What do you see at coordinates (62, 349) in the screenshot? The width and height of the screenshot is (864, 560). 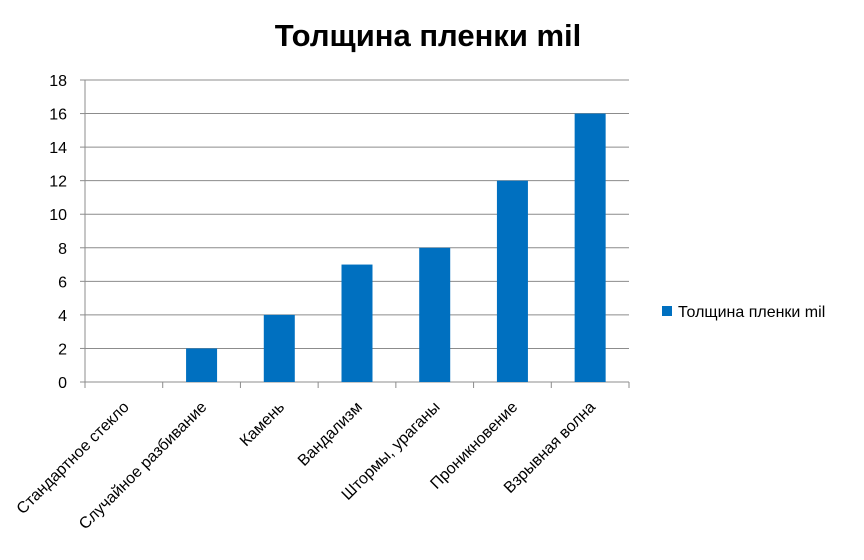 I see `y-tick-label: 2` at bounding box center [62, 349].